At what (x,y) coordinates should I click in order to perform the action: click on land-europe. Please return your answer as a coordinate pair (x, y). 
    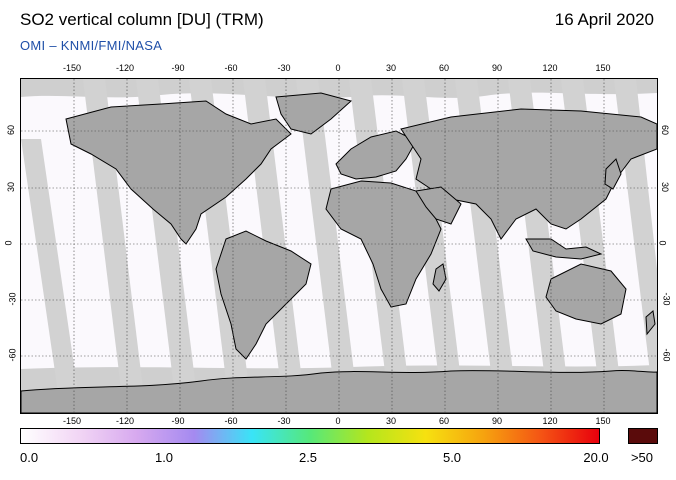
    Looking at the image, I should click on (376, 155).